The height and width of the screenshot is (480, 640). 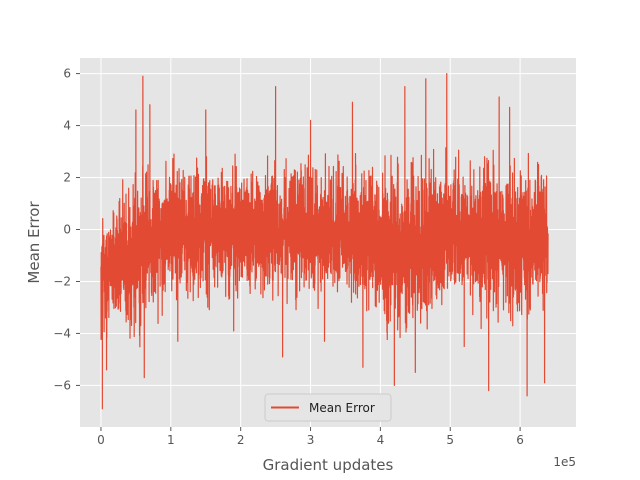 What do you see at coordinates (381, 440) in the screenshot?
I see `x-tick-label: 4` at bounding box center [381, 440].